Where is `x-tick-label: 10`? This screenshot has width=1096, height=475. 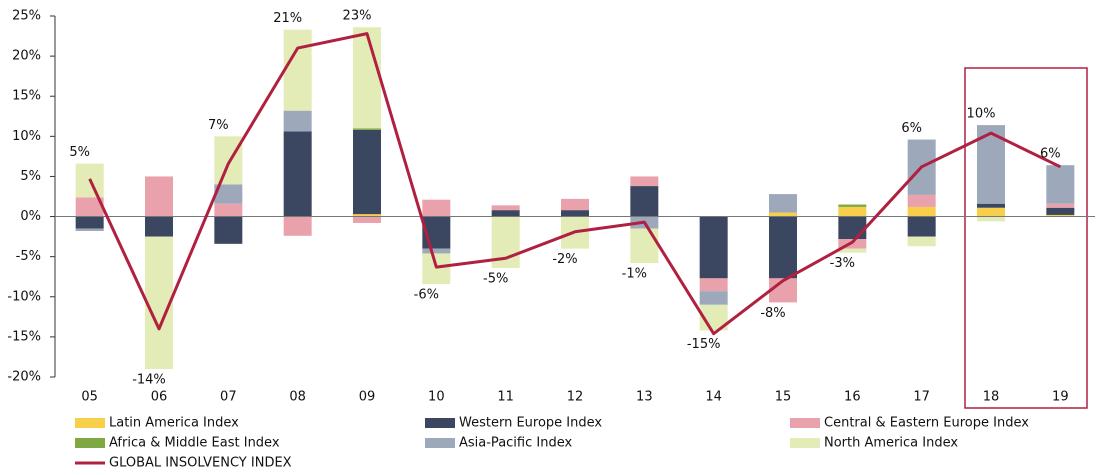
x-tick-label: 10 is located at coordinates (436, 397).